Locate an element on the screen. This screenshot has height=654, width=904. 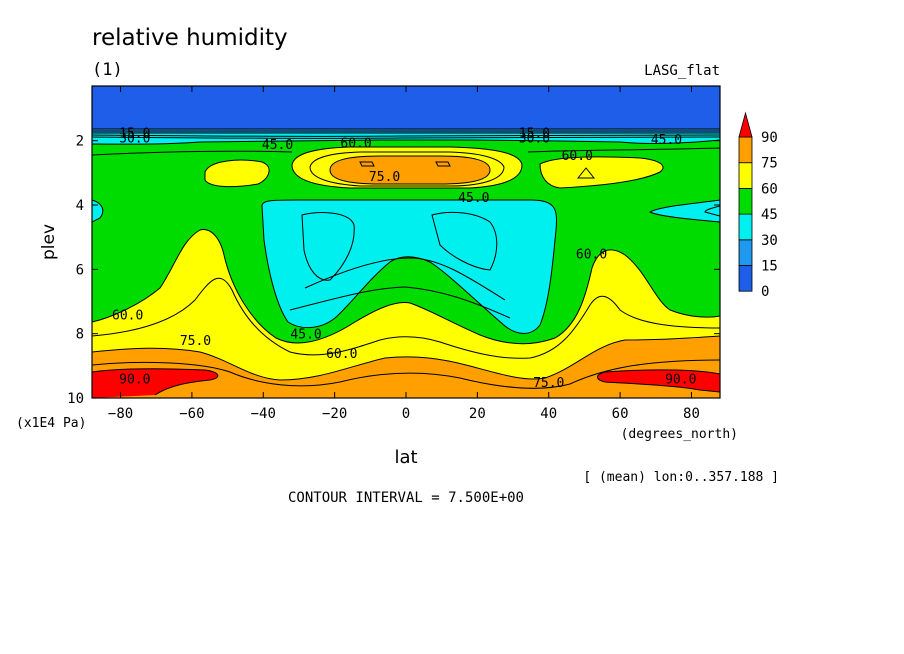
colorbar-label: 75 is located at coordinates (769, 164).